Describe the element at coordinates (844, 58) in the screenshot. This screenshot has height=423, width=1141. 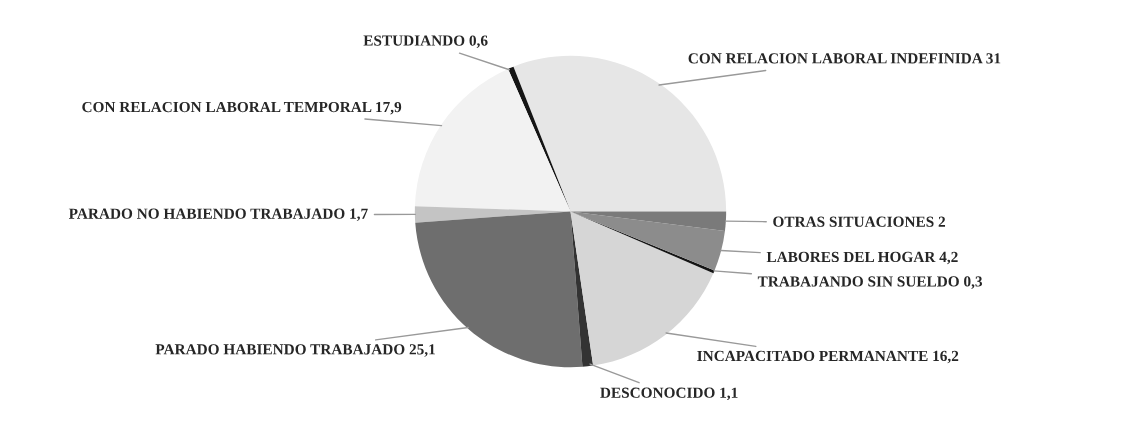
I see `slice-label: CON RELACION LABORAL INDEFINIDA 31` at that location.